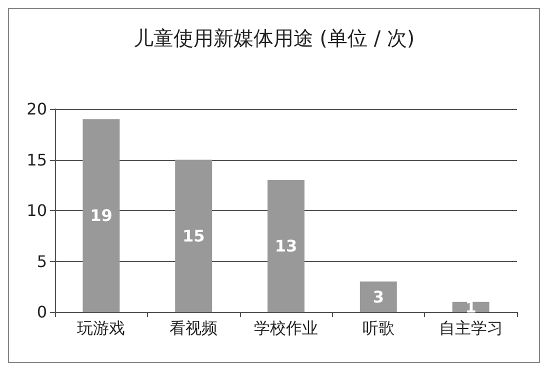  Describe the element at coordinates (274, 38) in the screenshot. I see `chart-title: 儿童使用新媒体用途 (单位 / 次)` at that location.